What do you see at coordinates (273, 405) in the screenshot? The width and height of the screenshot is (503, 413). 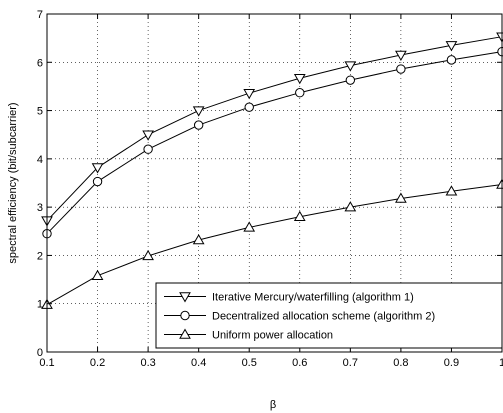 I see `x-axis-label: β` at bounding box center [273, 405].